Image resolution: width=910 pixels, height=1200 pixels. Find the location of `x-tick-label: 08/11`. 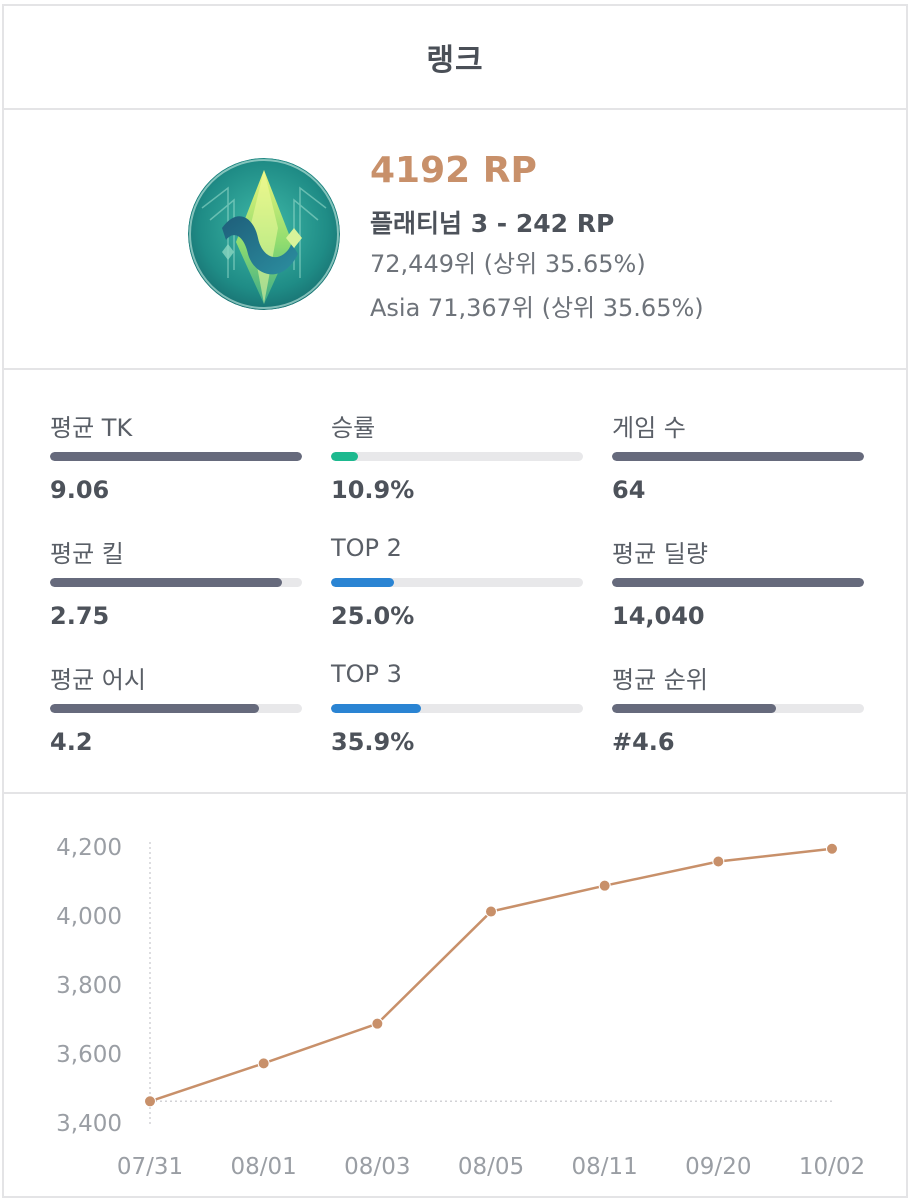

x-tick-label: 08/11 is located at coordinates (605, 1167).